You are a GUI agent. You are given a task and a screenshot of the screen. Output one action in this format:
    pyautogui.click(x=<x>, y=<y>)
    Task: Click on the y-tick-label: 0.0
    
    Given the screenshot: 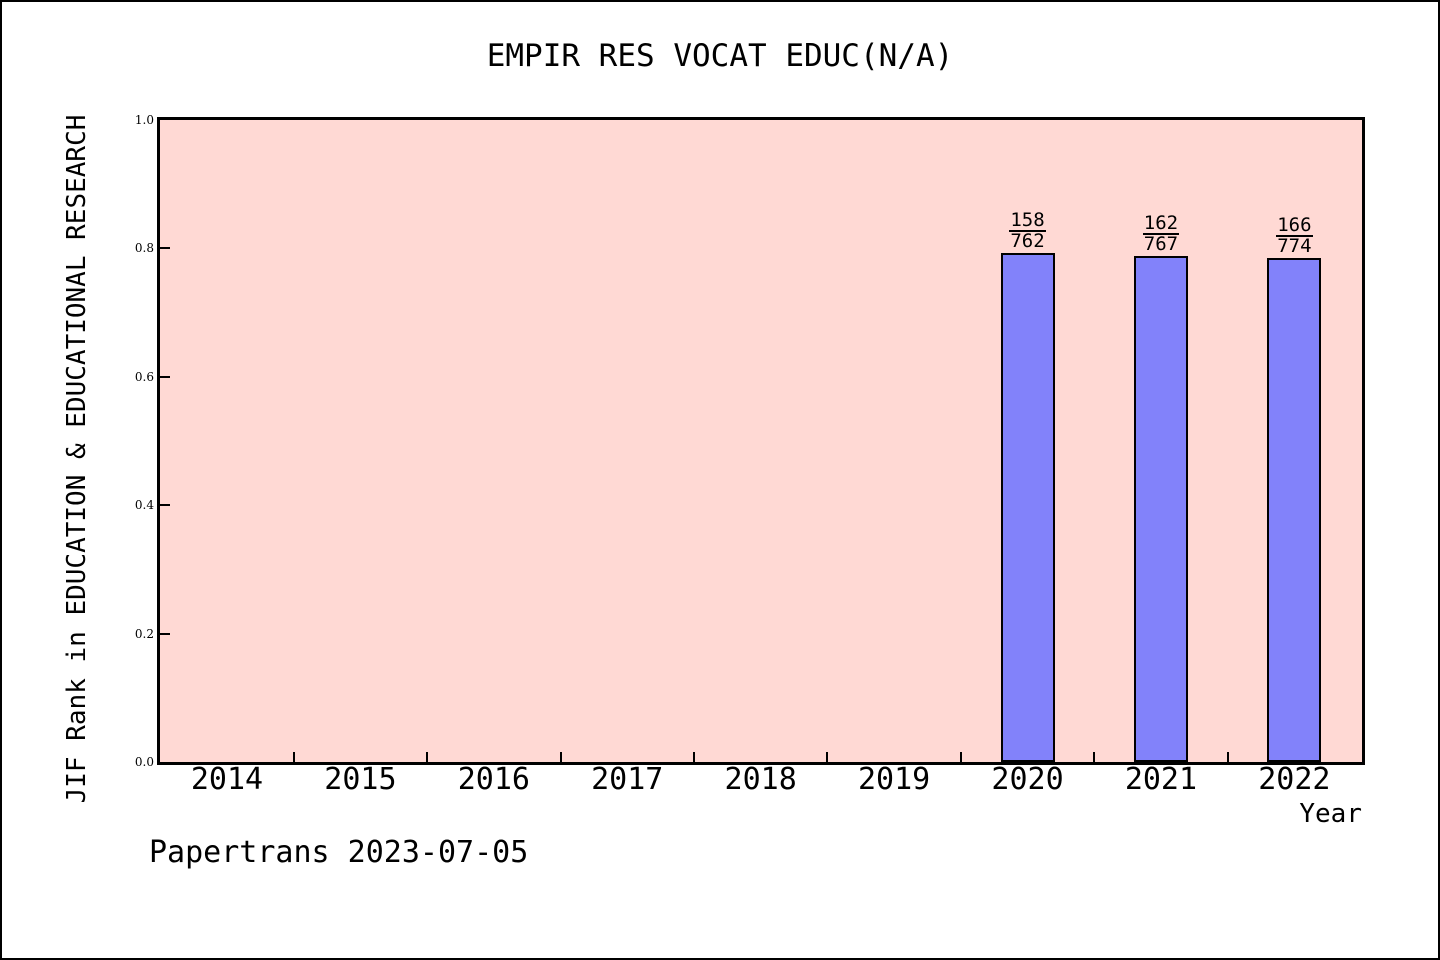 What is the action you would take?
    pyautogui.click(x=144, y=762)
    